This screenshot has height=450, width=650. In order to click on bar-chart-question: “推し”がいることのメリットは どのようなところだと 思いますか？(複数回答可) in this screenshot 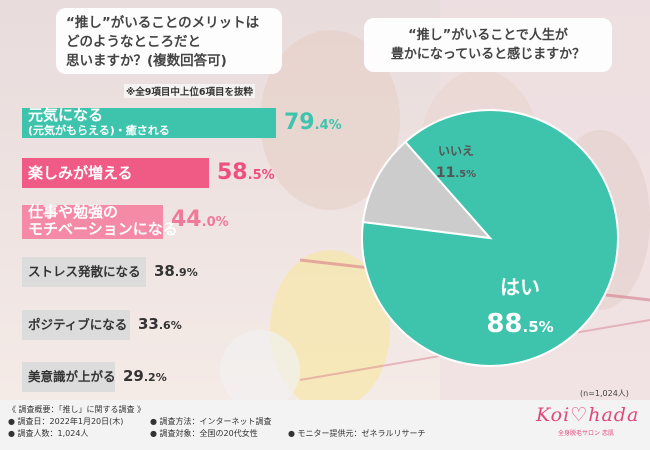, I will do `click(169, 41)`.